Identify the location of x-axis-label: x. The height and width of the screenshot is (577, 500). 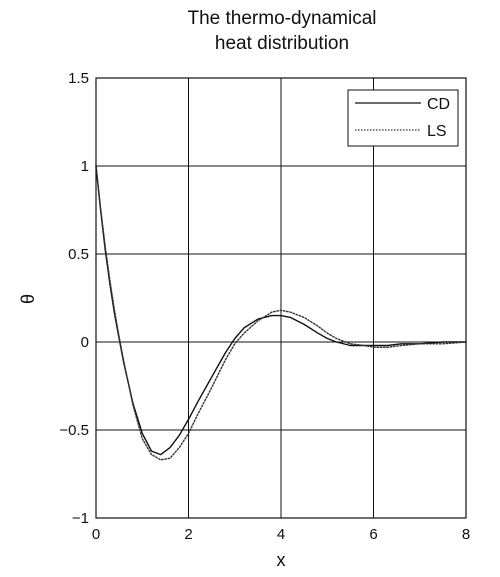
(281, 560).